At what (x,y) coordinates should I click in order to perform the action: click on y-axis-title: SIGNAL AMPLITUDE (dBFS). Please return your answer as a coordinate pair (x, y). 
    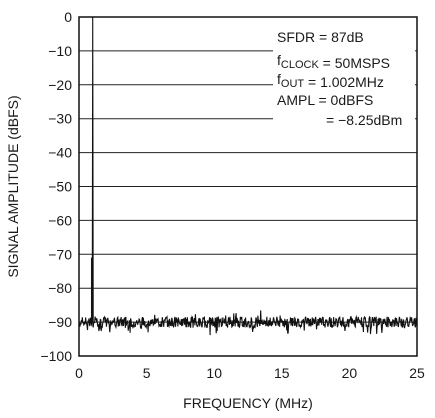
    Looking at the image, I should click on (13, 186).